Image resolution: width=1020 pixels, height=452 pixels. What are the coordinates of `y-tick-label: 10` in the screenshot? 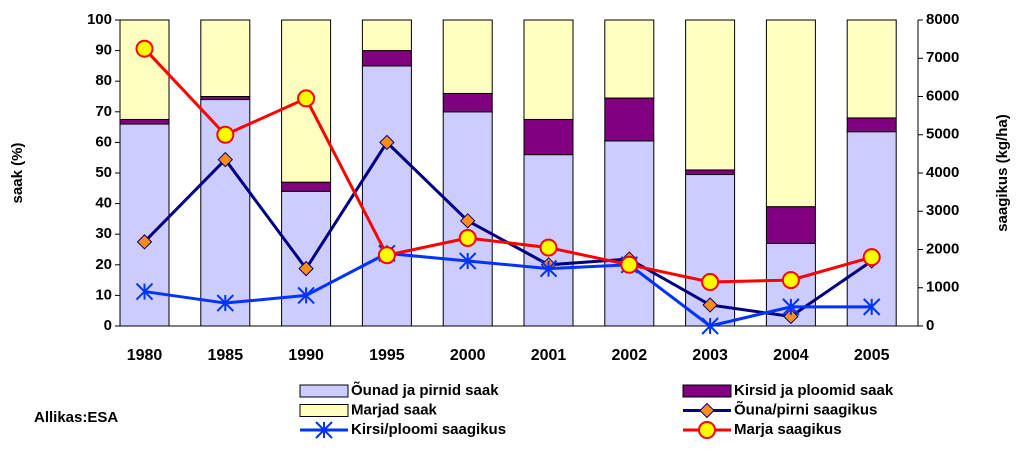 It's located at (103, 294).